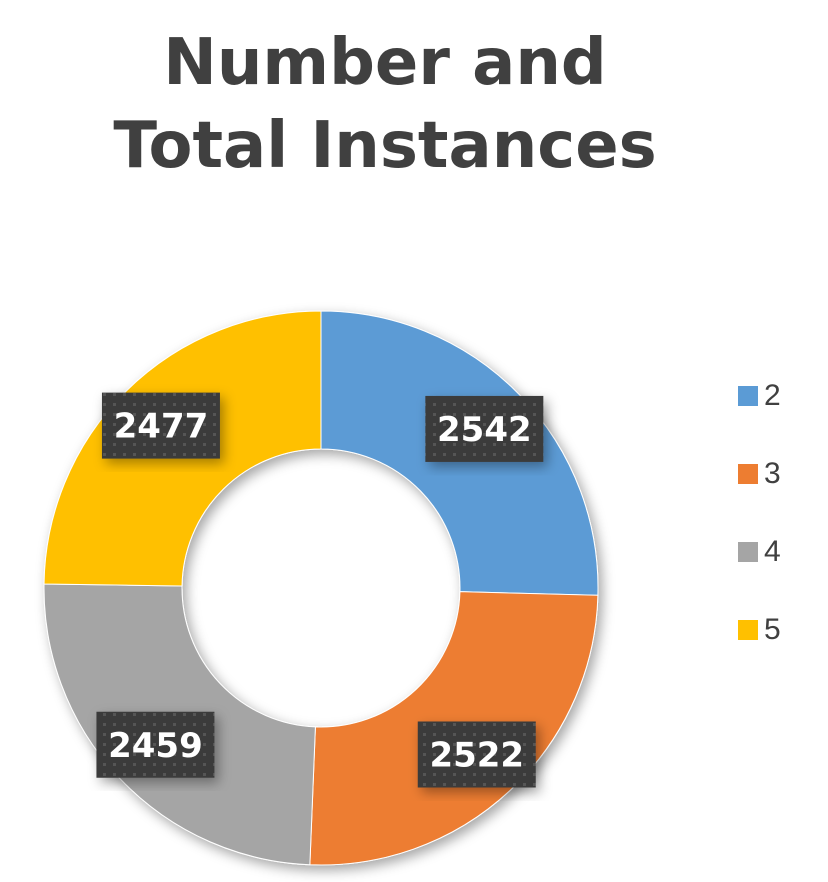 The height and width of the screenshot is (882, 828). I want to click on data-label-text: 2522, so click(476, 755).